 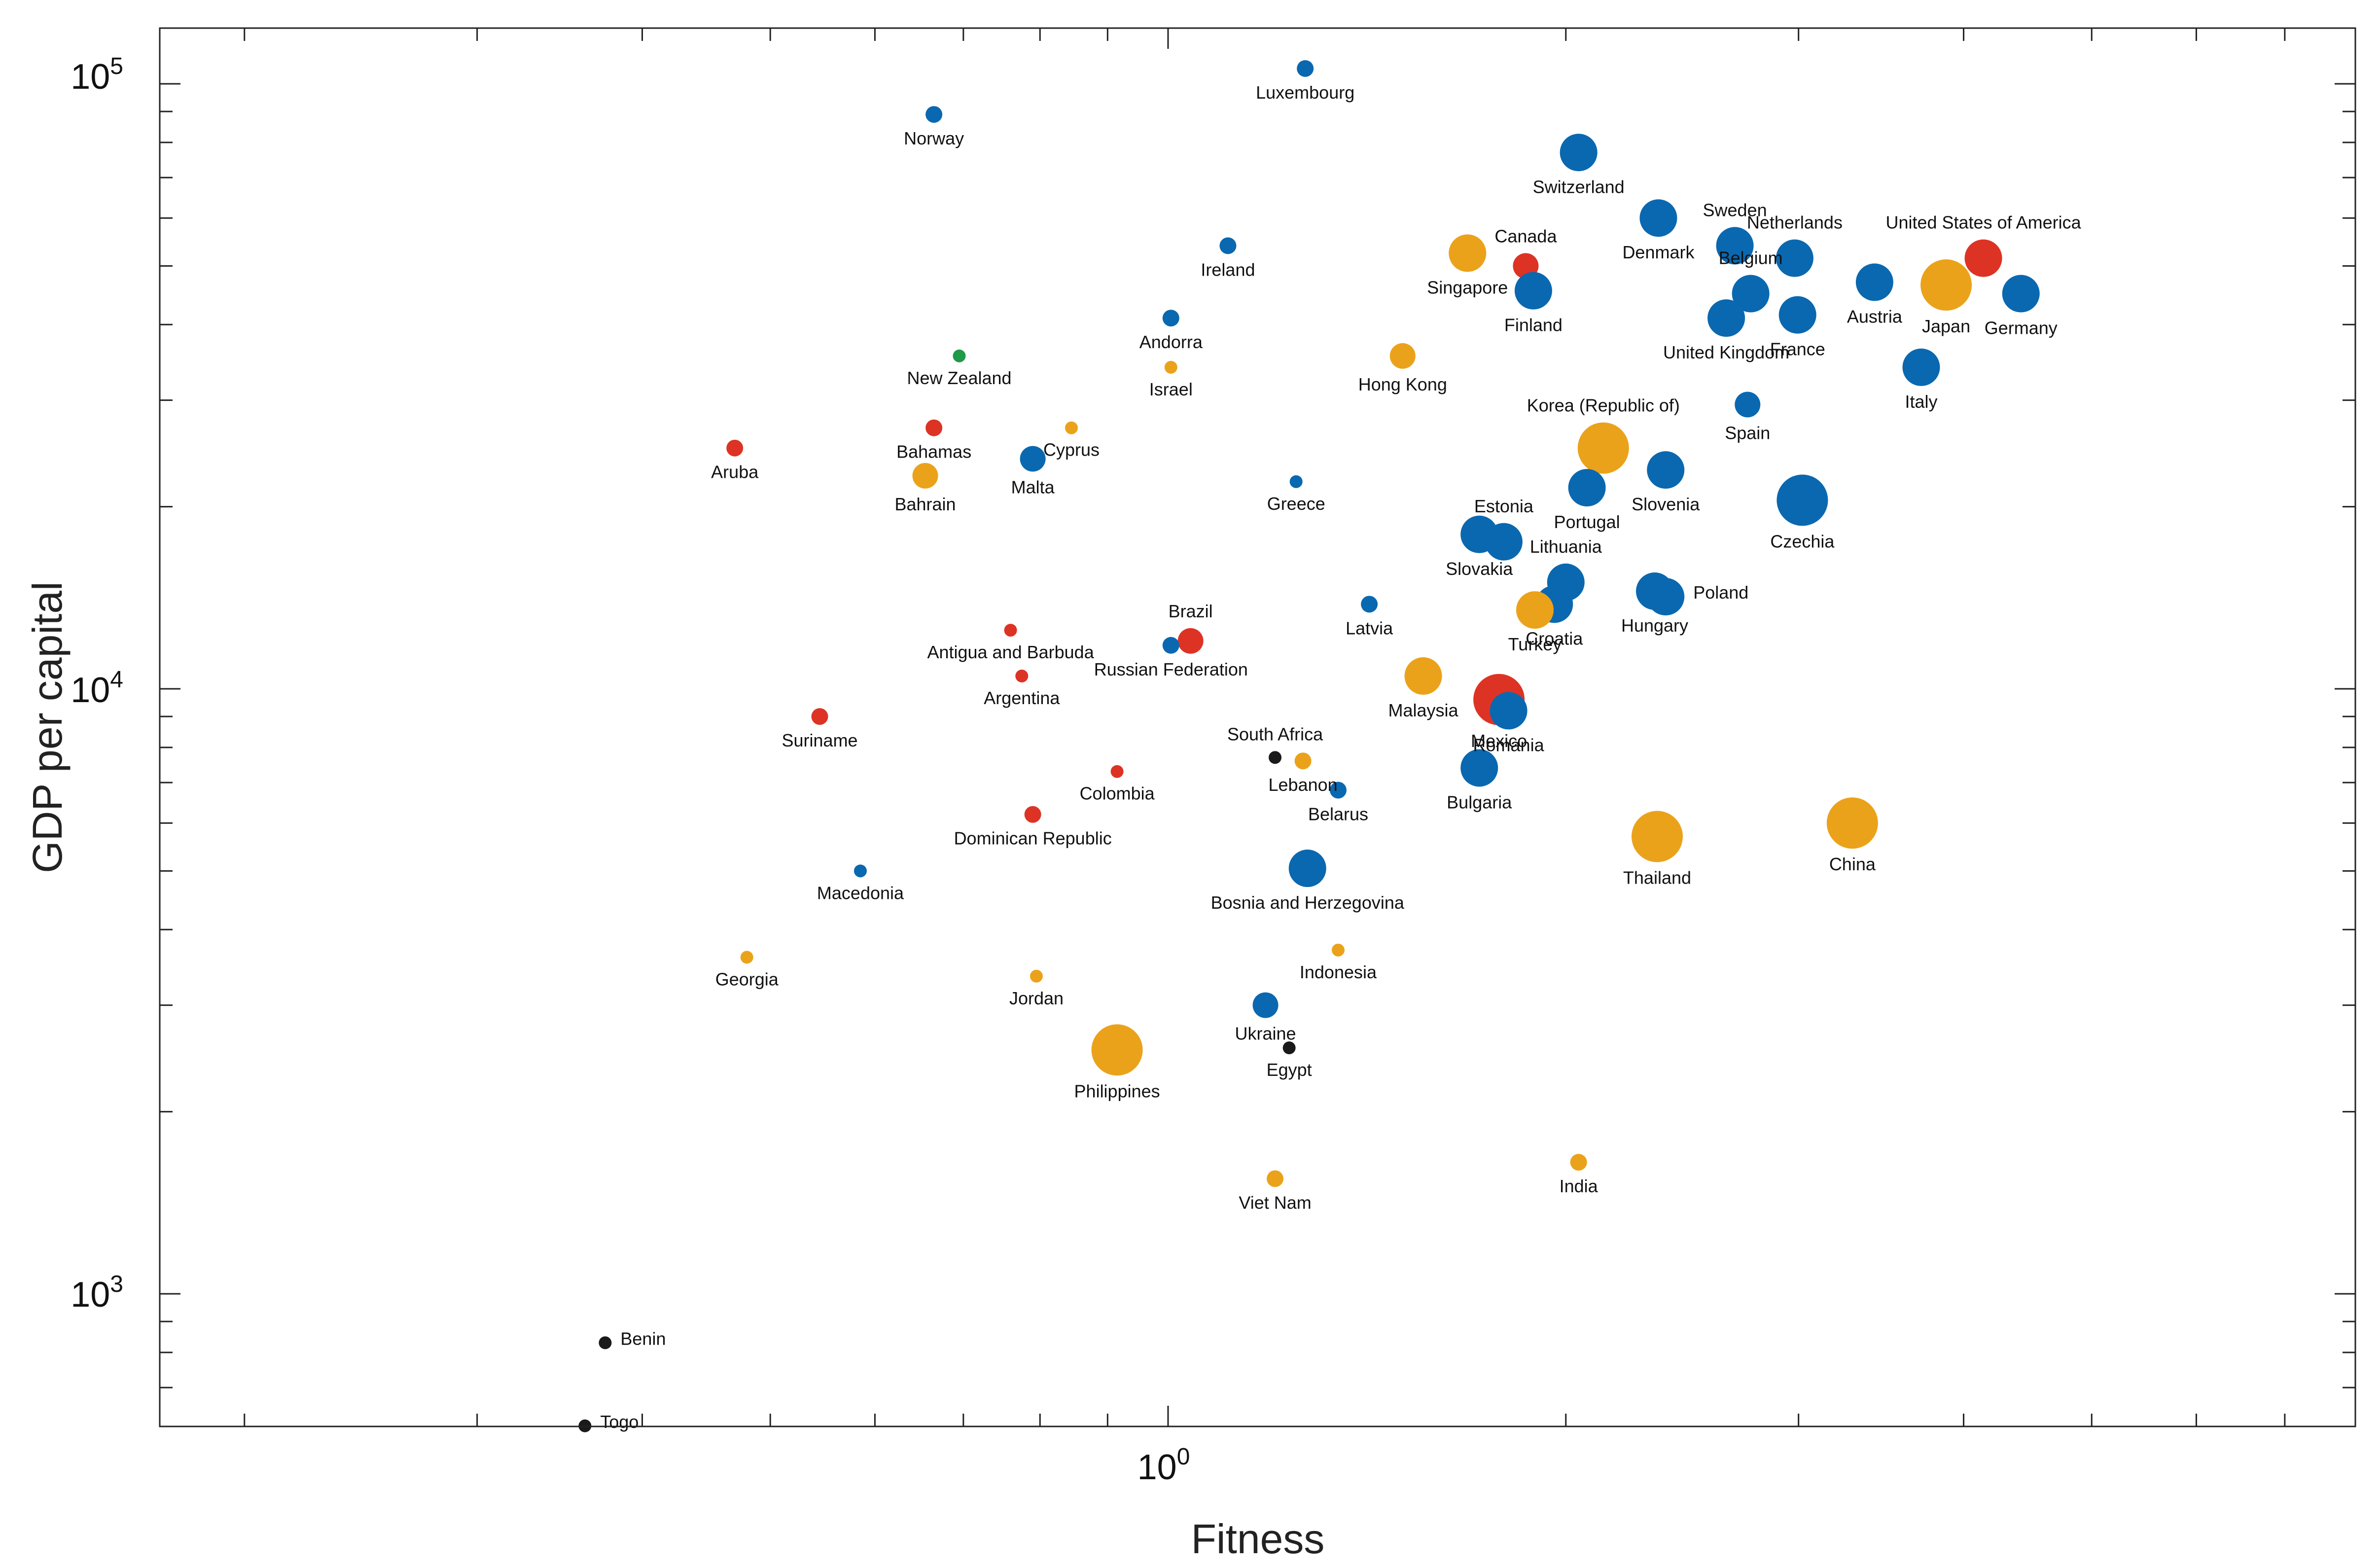 I want to click on point-luxembourg, so click(x=1305, y=68).